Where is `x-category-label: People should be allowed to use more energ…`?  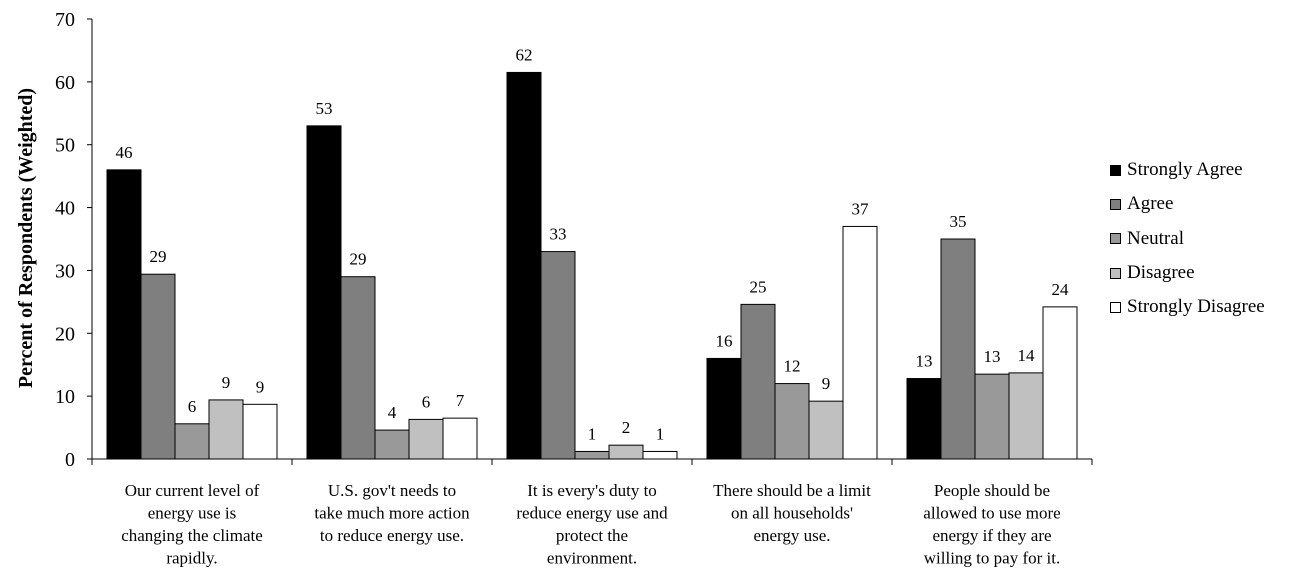 x-category-label: People should be allowed to use more energ… is located at coordinates (991, 524).